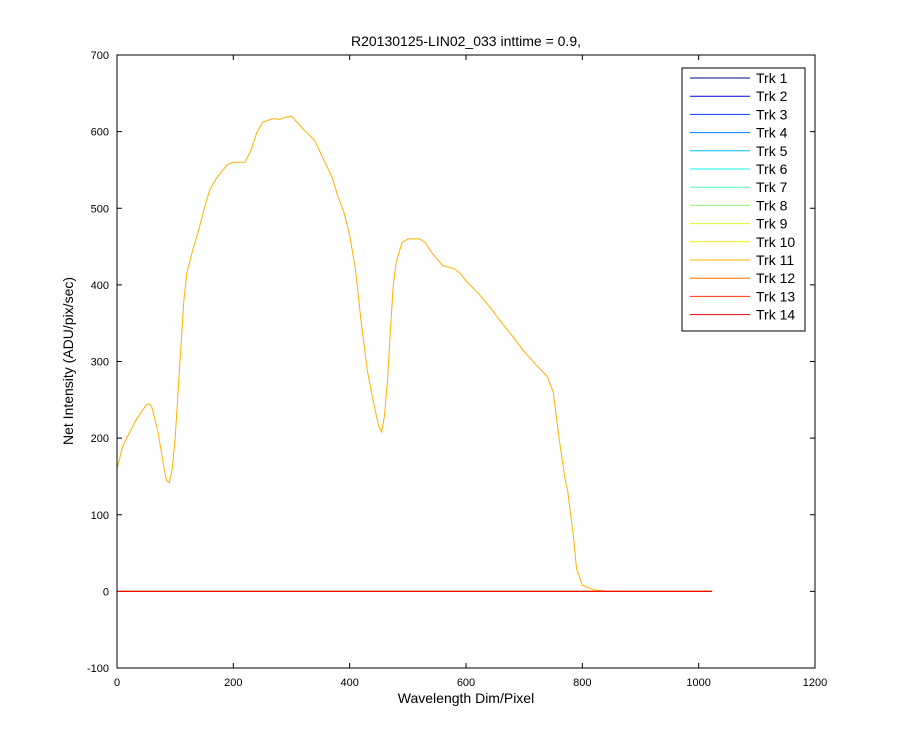  Describe the element at coordinates (233, 683) in the screenshot. I see `x-tick-label: 200` at that location.